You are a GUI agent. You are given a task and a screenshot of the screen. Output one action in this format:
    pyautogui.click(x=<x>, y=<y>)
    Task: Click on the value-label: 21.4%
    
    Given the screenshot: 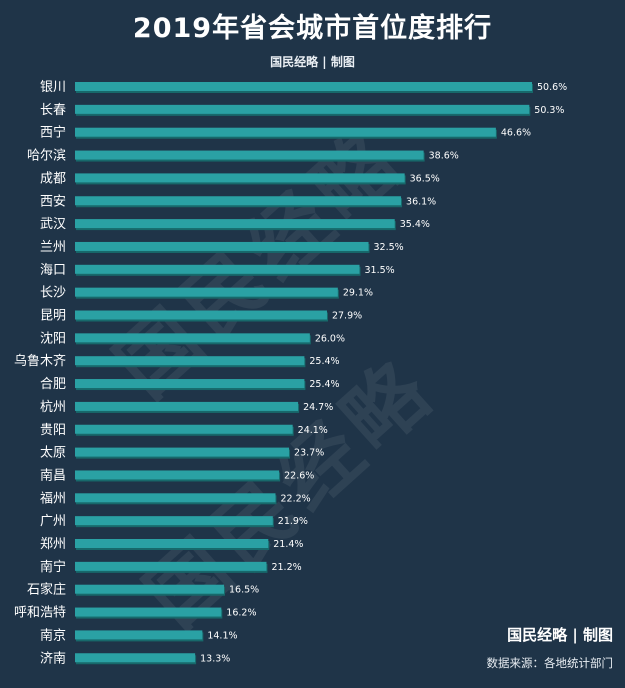 What is the action you would take?
    pyautogui.click(x=288, y=544)
    